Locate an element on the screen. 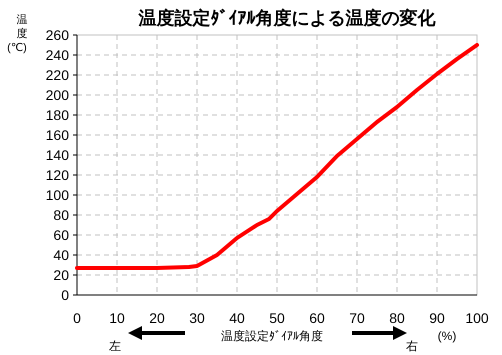 Image resolution: width=502 pixels, height=355 pixels. y-tick-label: 40 is located at coordinates (61, 254).